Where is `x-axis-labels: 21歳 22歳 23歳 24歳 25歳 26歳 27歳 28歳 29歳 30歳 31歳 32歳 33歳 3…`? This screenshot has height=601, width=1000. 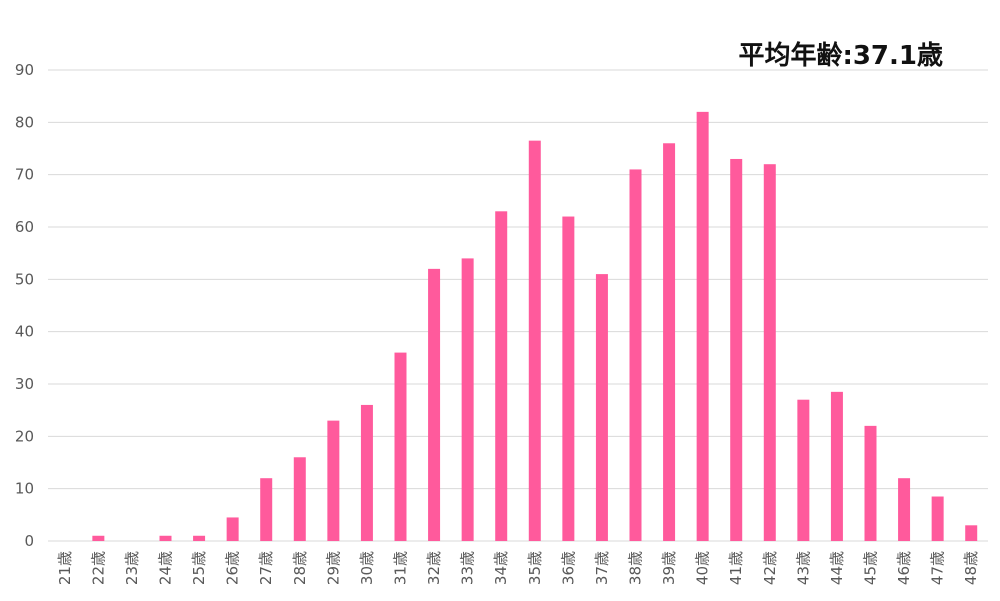 x-axis-labels: 21歳 22歳 23歳 24歳 25歳 26歳 27歳 28歳 29歳 30歳 31歳 32歳 33歳 3… is located at coordinates (518, 568).